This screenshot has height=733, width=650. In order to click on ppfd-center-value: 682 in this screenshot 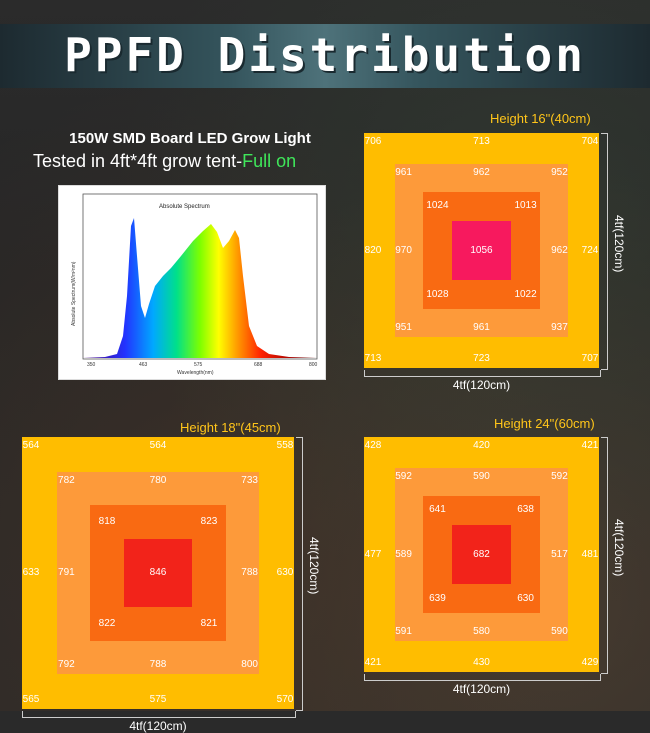, I will do `click(481, 554)`.